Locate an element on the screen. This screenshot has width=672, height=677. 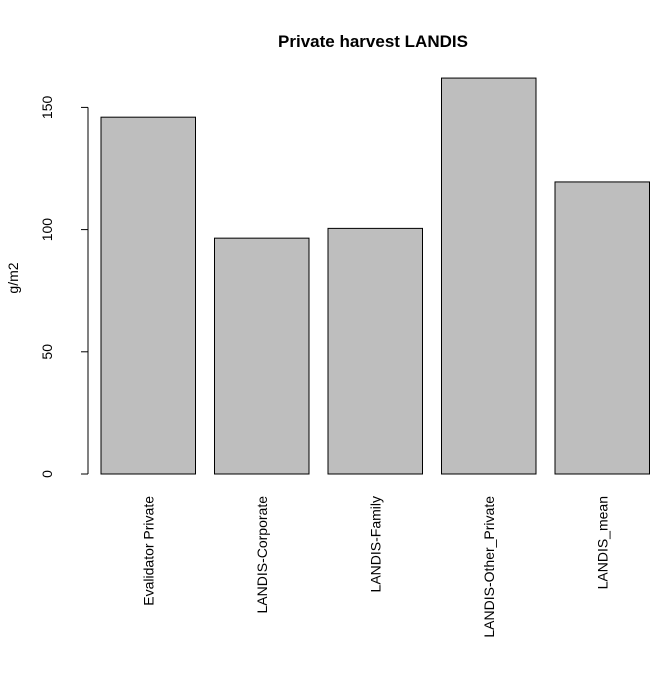
x-tick-label: LANDIS-Other_Private is located at coordinates (489, 567).